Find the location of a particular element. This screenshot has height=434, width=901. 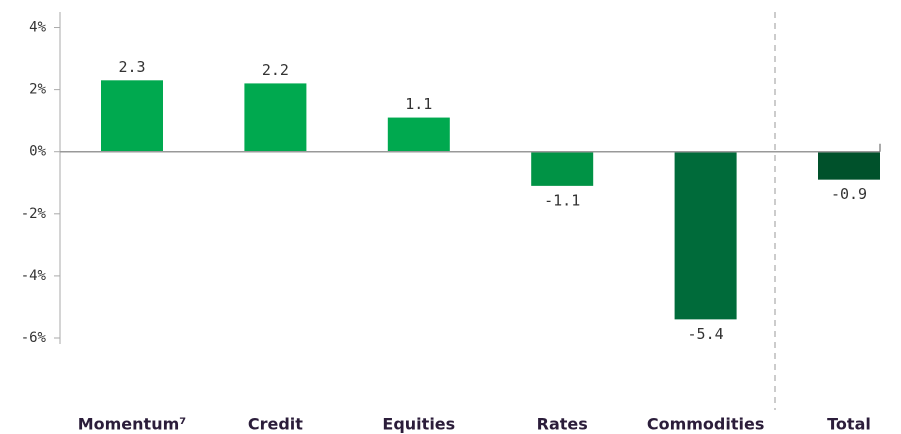

y-tick-label: 0% is located at coordinates (37, 152).